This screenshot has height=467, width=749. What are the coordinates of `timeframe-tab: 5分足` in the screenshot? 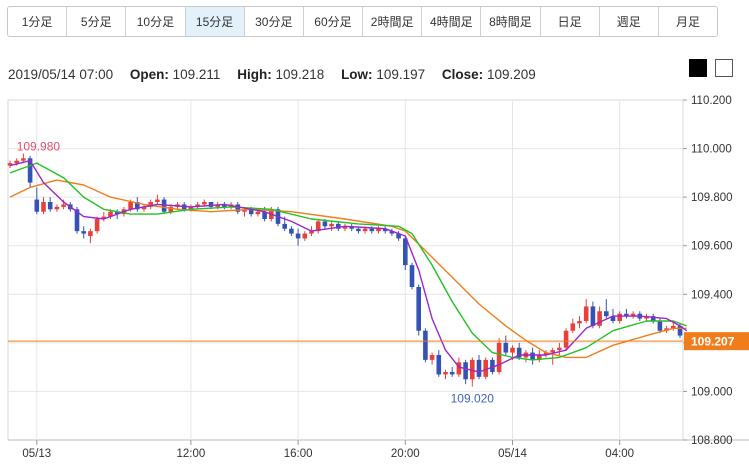 It's located at (97, 21).